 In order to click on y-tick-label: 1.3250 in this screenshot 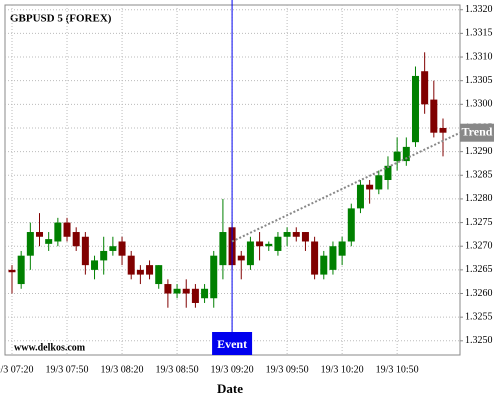, I will do `click(479, 340)`.